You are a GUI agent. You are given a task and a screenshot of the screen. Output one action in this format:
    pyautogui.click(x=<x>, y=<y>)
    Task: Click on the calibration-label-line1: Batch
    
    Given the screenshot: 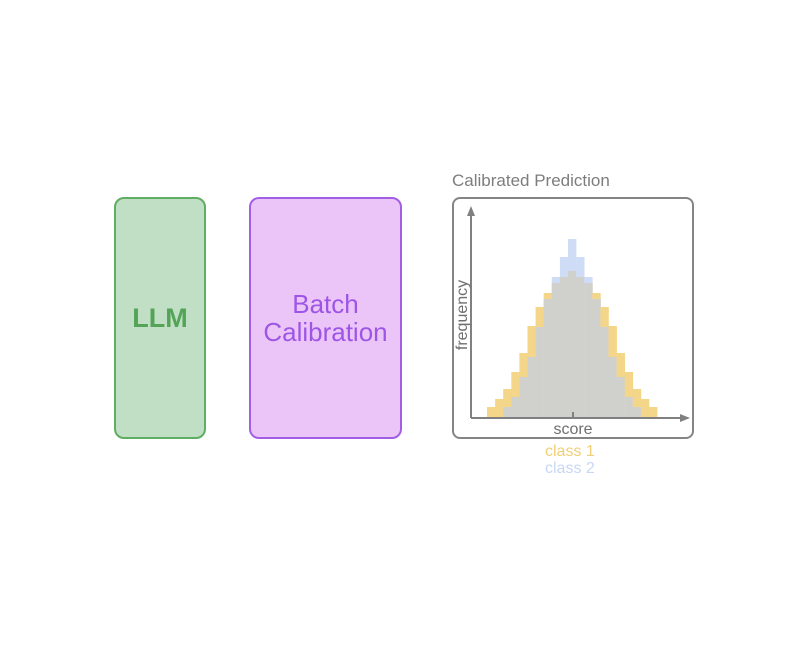 What is the action you would take?
    pyautogui.click(x=325, y=304)
    